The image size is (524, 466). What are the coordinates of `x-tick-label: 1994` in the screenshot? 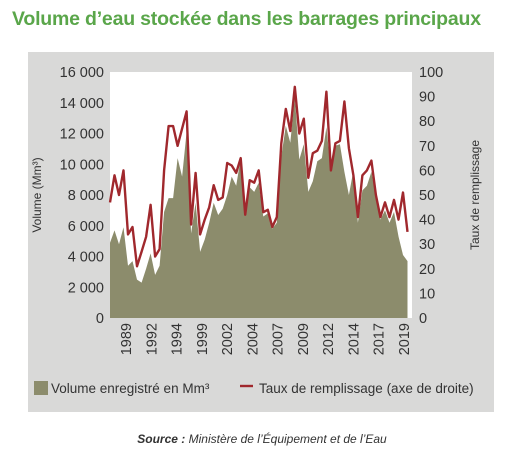 It's located at (178, 339).